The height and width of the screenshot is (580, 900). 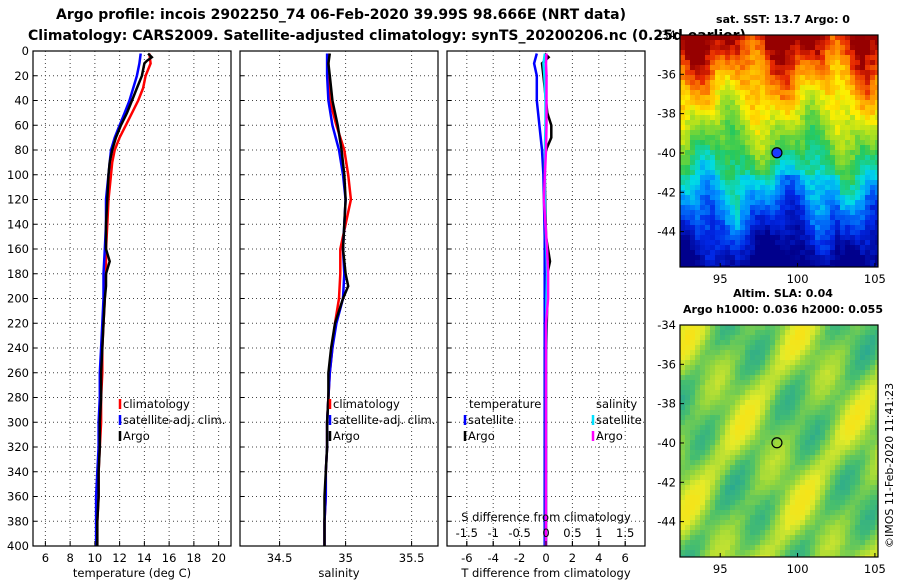 What do you see at coordinates (119, 558) in the screenshot?
I see `x-tick-label: 12` at bounding box center [119, 558].